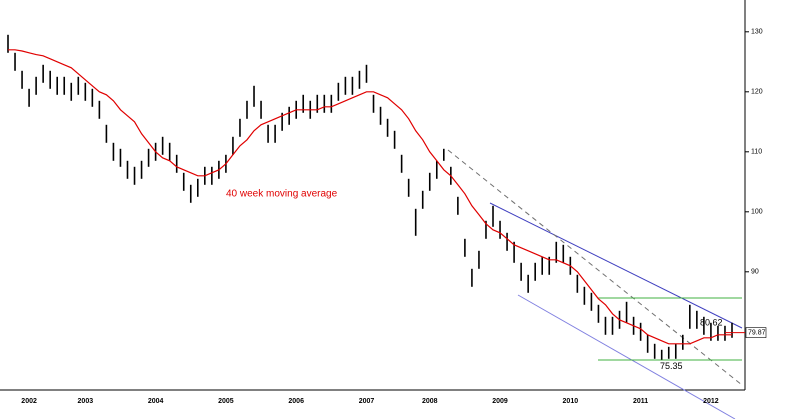 The width and height of the screenshot is (801, 419). I want to click on y-tick-label: 100, so click(757, 212).